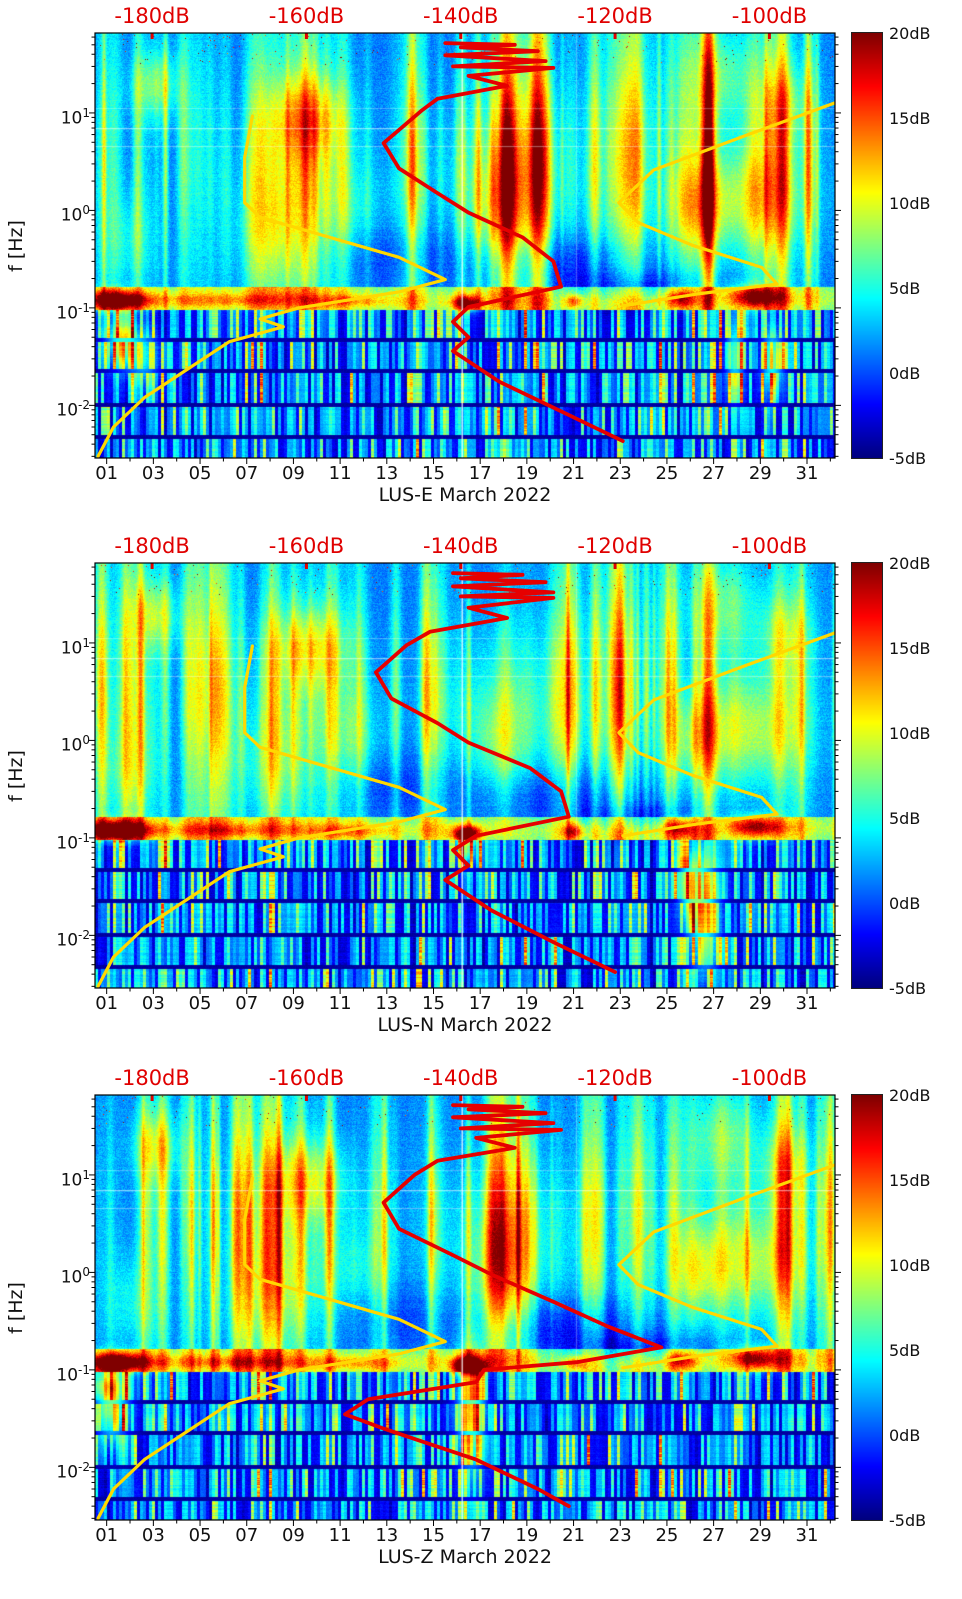 The height and width of the screenshot is (1599, 962). Describe the element at coordinates (465, 495) in the screenshot. I see `x-axis-title: LUS-E March 2022` at that location.